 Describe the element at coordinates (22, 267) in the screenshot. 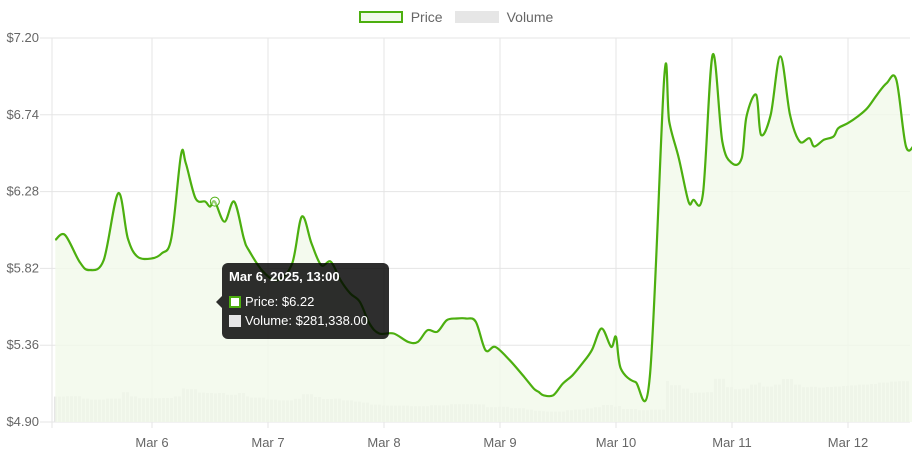

I see `y-tick-label: $5.82` at that location.